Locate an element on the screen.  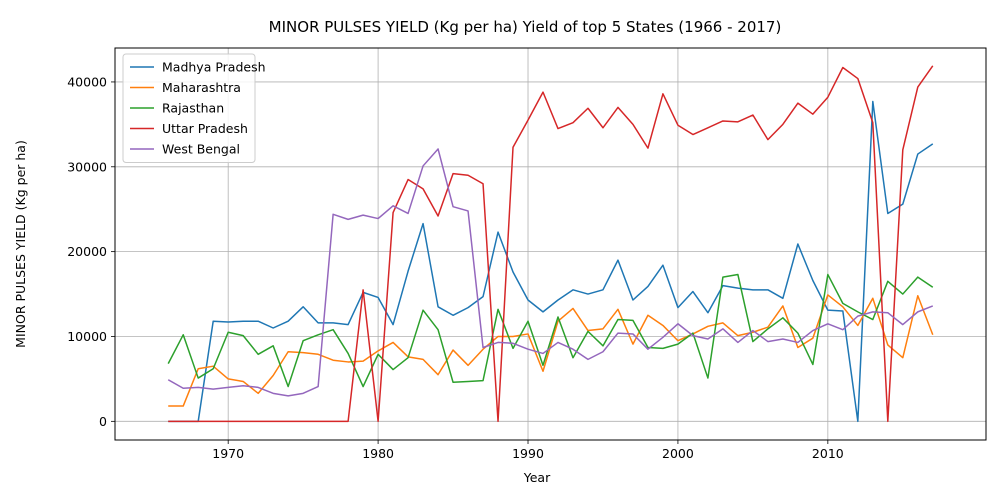
y-axis: 0 10000 20000 30000 40000 is located at coordinates (91, 251).